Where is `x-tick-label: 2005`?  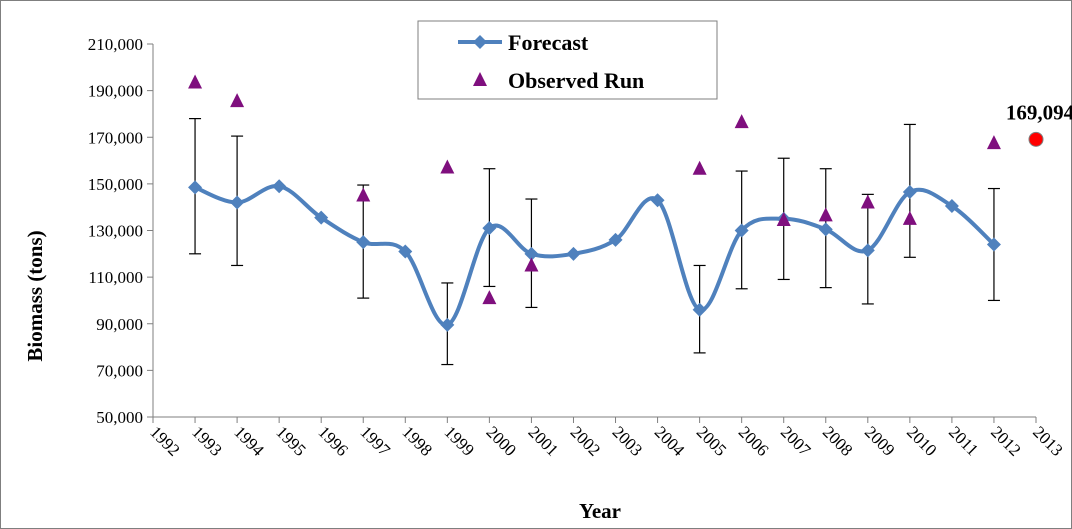 x-tick-label: 2005 is located at coordinates (711, 440).